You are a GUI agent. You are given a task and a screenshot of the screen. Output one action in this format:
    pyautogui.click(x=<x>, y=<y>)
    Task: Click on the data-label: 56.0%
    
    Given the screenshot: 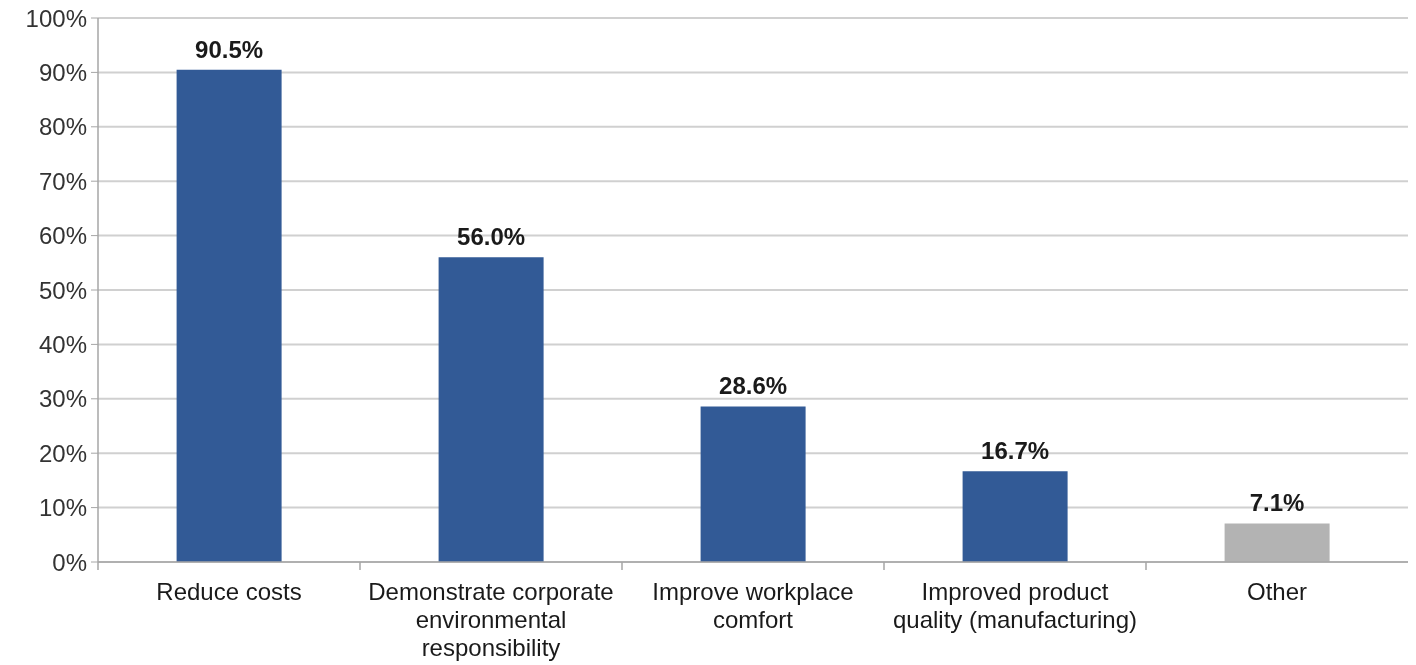 What is the action you would take?
    pyautogui.click(x=491, y=237)
    